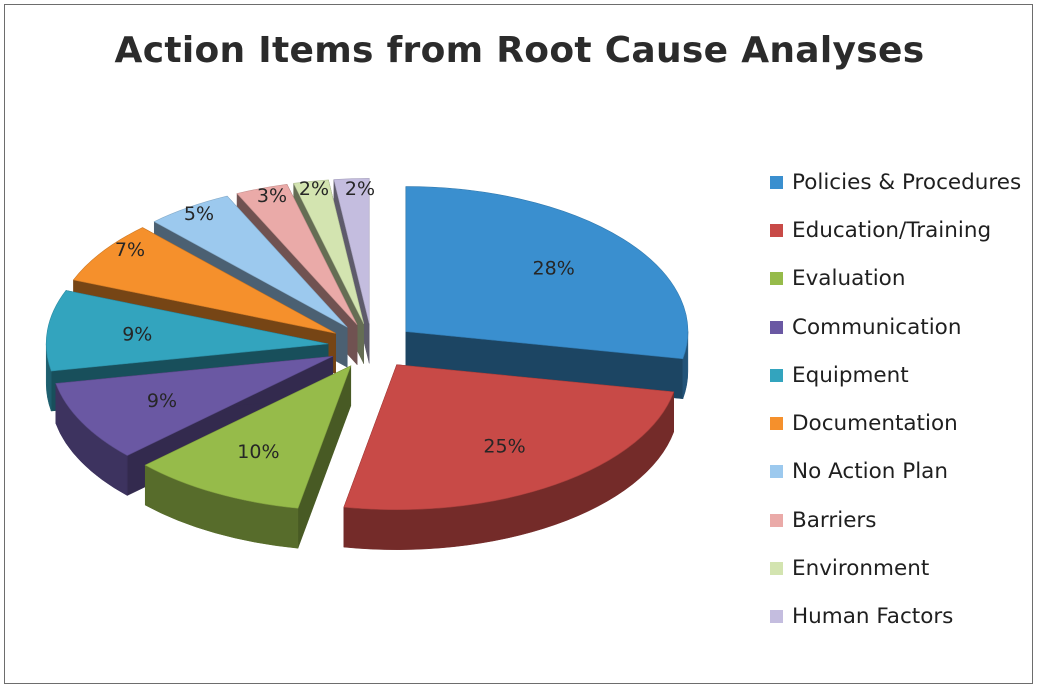 The height and width of the screenshot is (686, 1039). I want to click on data-label-communication: 9%, so click(162, 401).